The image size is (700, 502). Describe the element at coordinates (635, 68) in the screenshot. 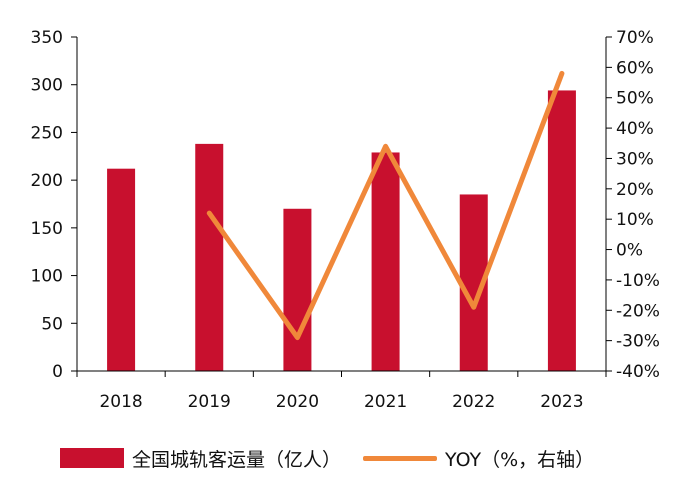

I see `right-tick-label: 60%` at that location.